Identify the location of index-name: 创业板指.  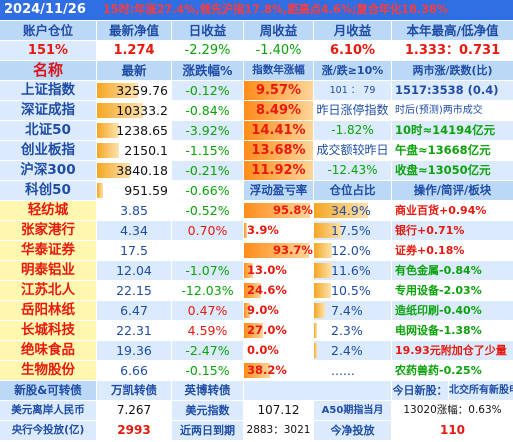
(48, 150).